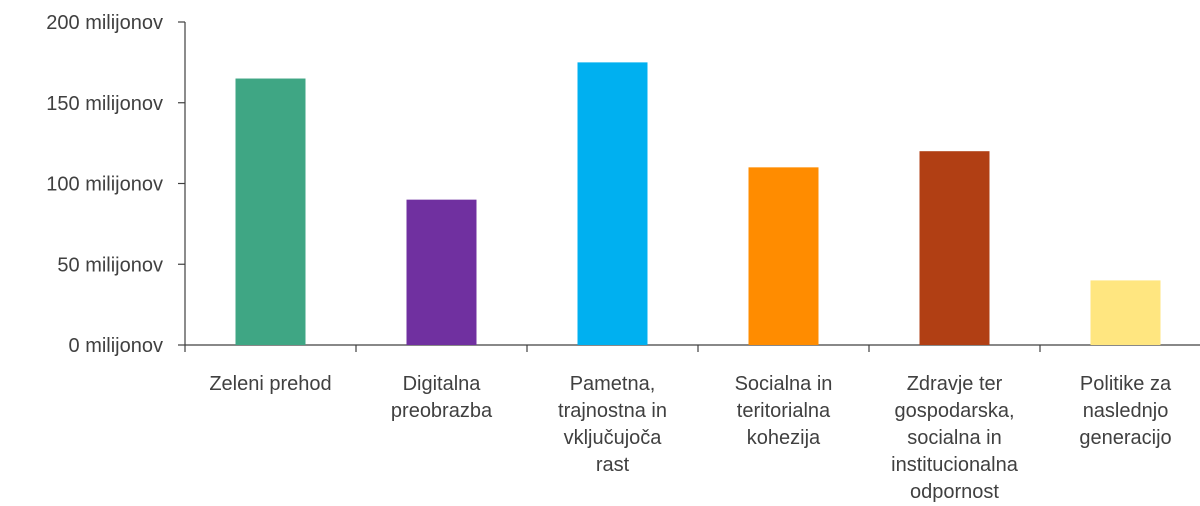  I want to click on x-category-label-line: Socialna in, so click(784, 384).